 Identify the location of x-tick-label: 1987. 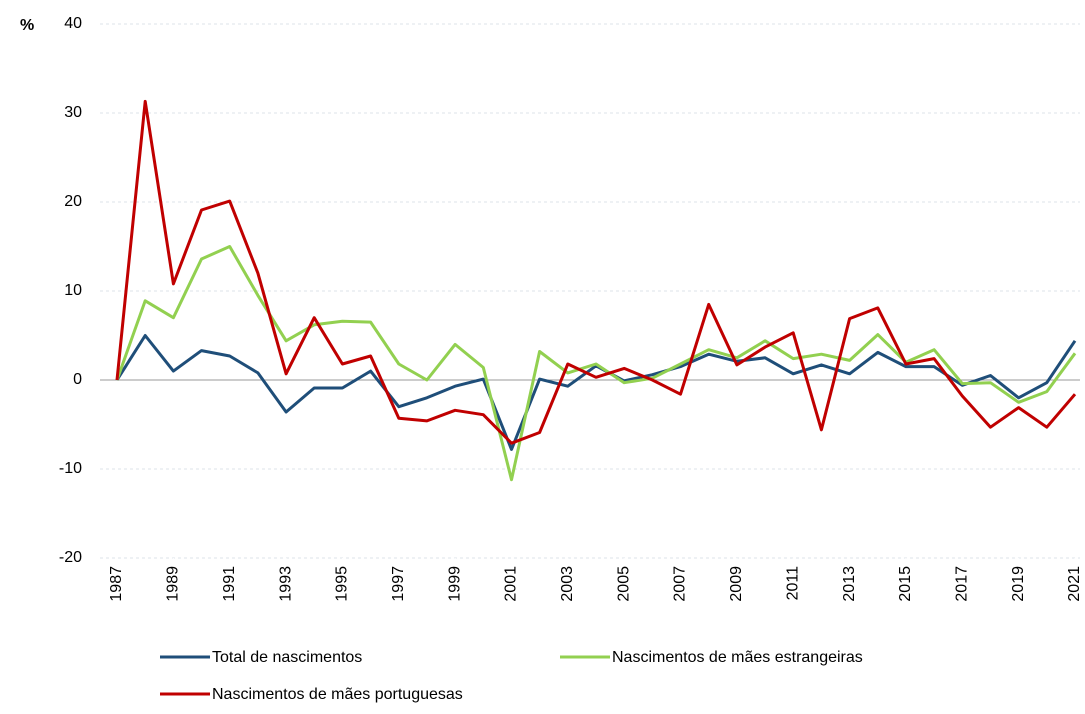
(116, 584).